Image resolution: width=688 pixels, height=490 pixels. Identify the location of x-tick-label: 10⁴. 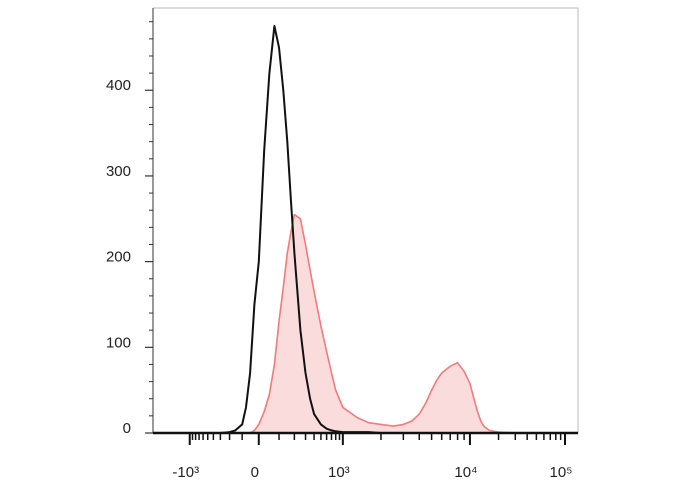
(465, 472).